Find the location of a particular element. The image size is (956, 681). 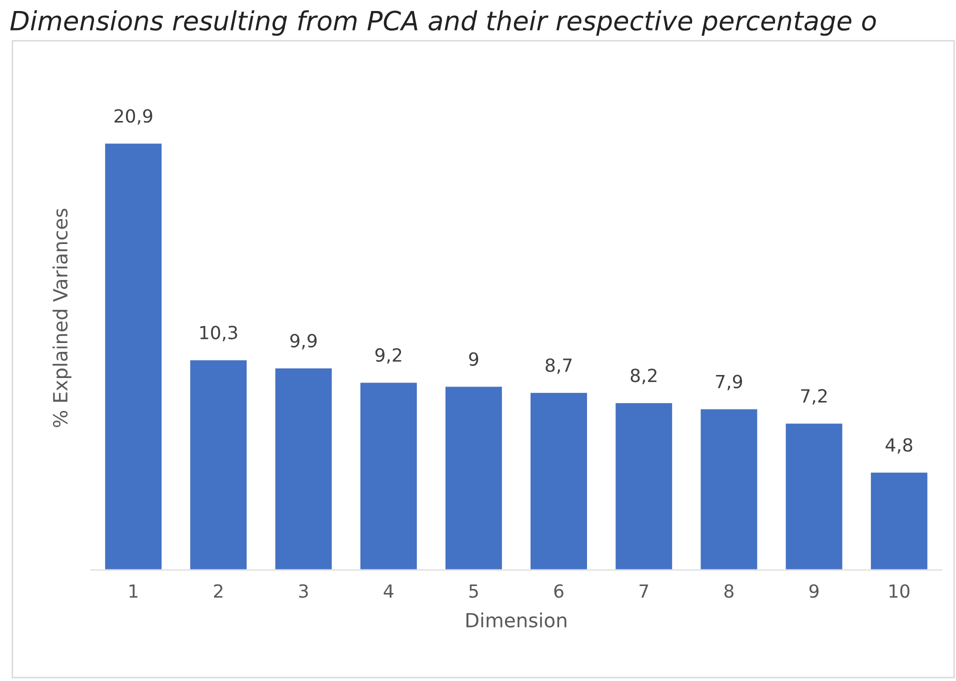

data-label: 9 is located at coordinates (473, 359).